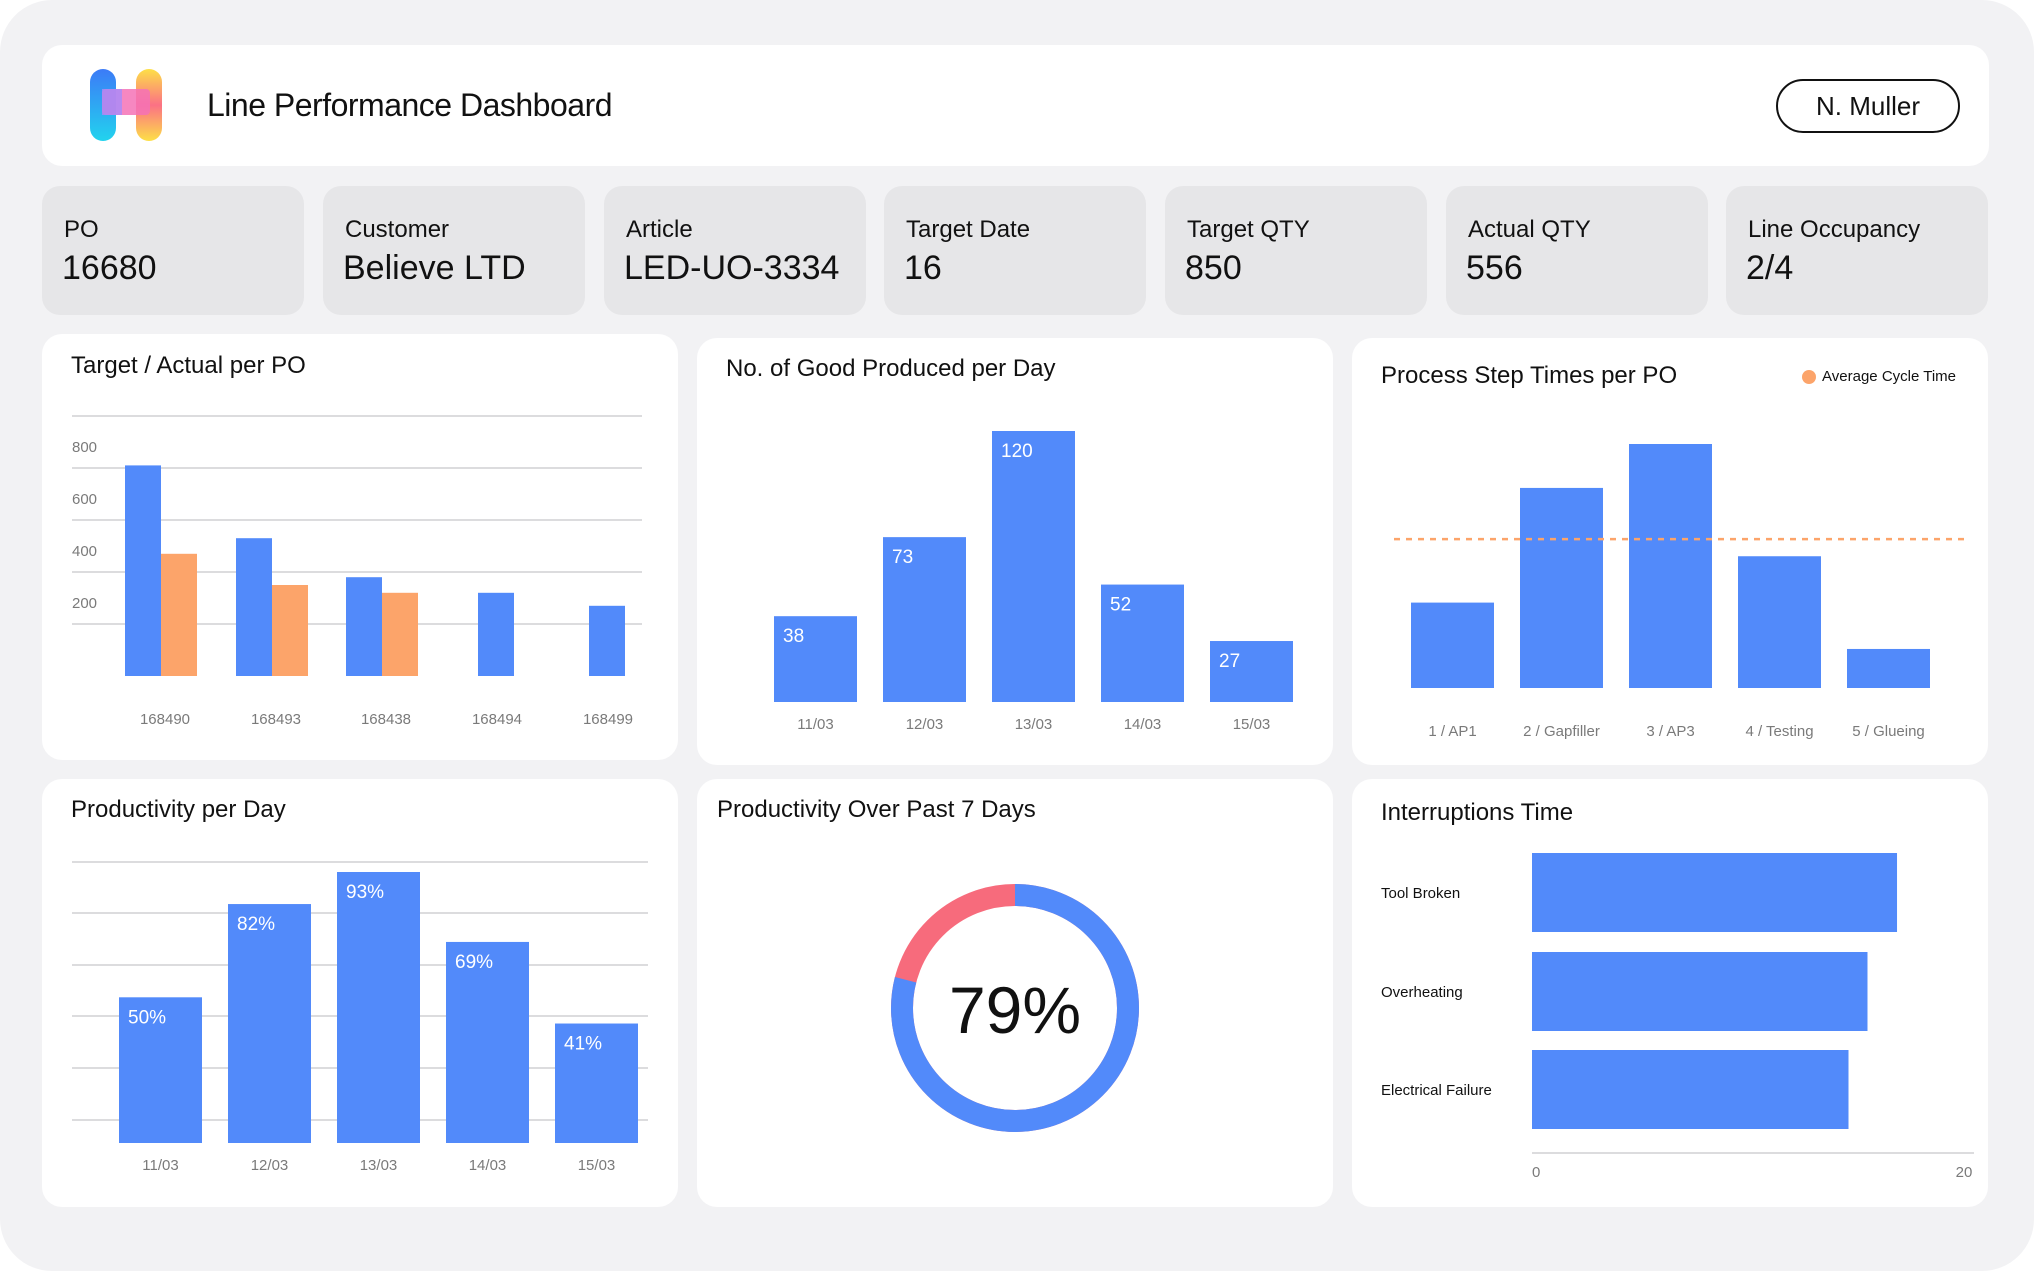 The image size is (2034, 1271). What do you see at coordinates (1964, 1172) in the screenshot?
I see `x-tick-label: 20` at bounding box center [1964, 1172].